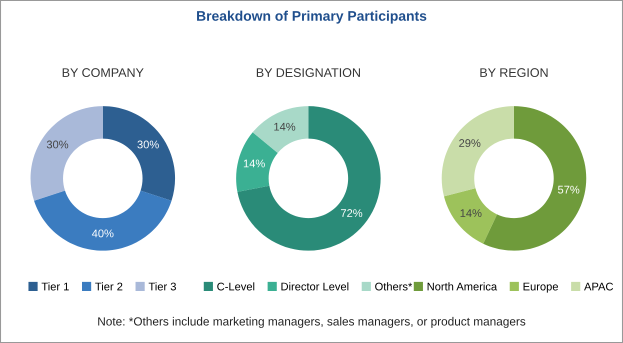  I want to click on text: Note: *Others include marketing managers, sales managers, or product managers, so click(312, 322).